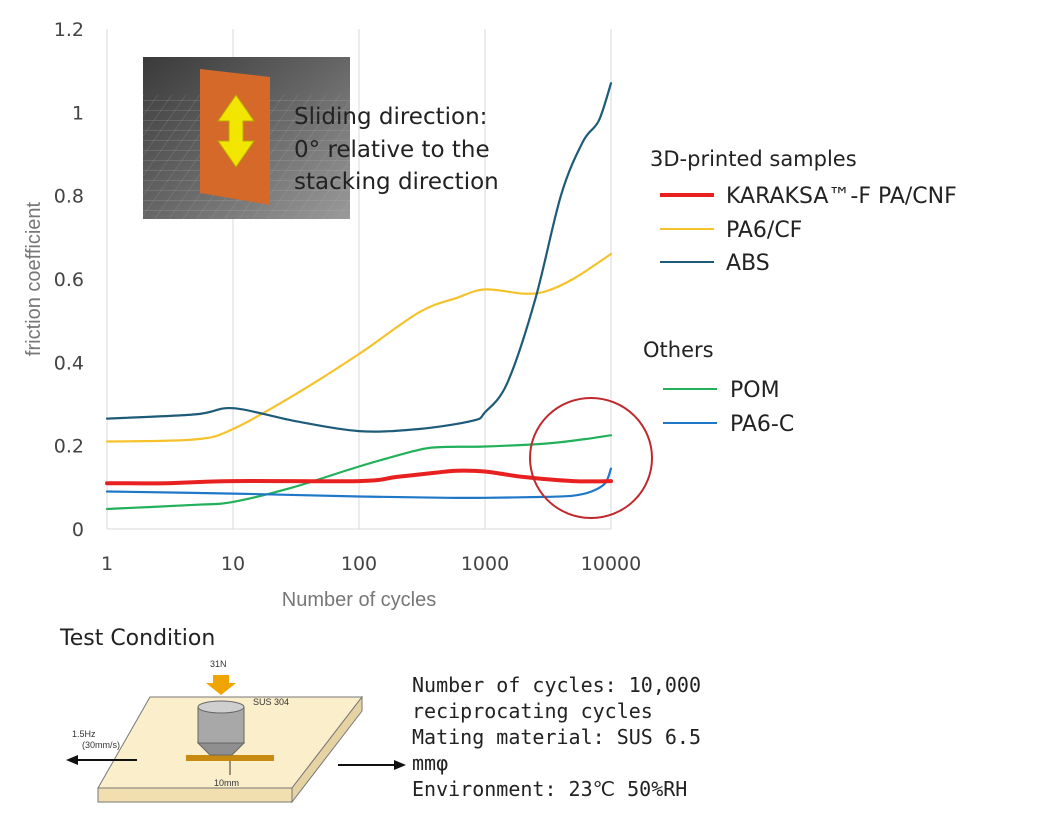 Image resolution: width=1038 pixels, height=823 pixels. Describe the element at coordinates (762, 424) in the screenshot. I see `legend-label-pa6c: PA6-C` at that location.